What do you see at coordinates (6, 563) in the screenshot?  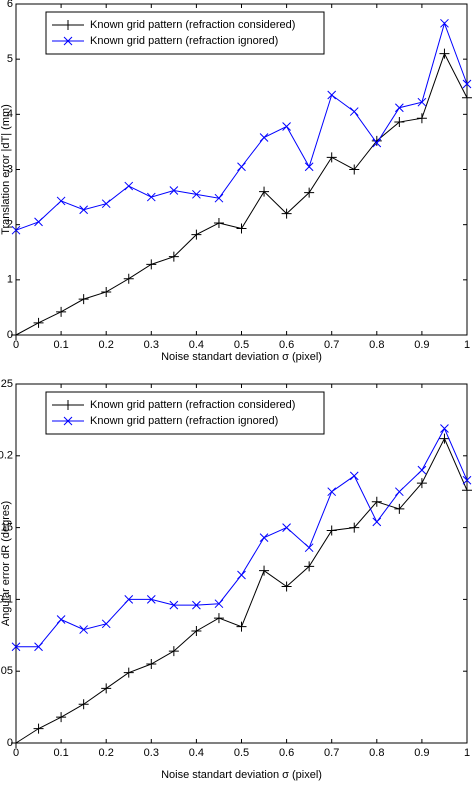 I see `y-axis-label: Angular error dR (degres)` at bounding box center [6, 563].